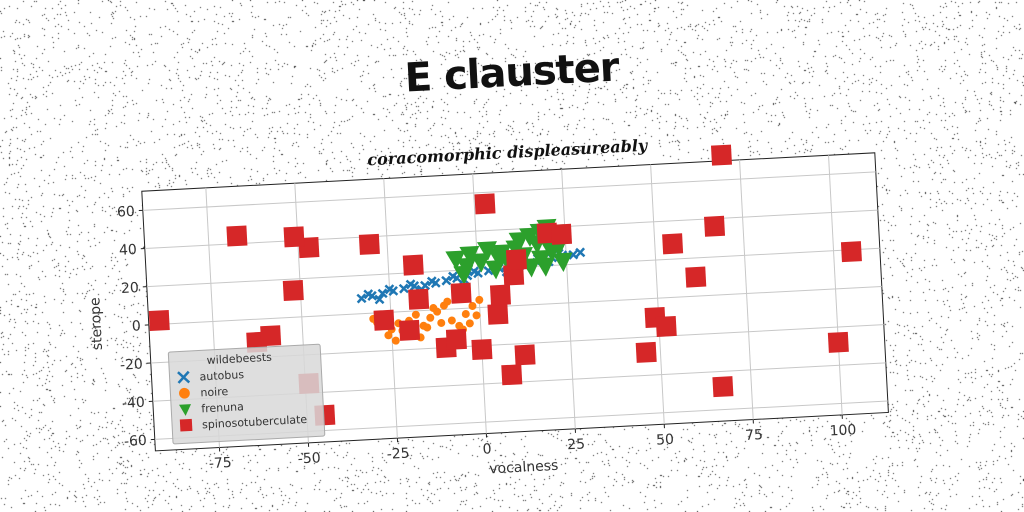 This screenshot has width=1024, height=512. I want to click on legend-marker-spinosotuberculate, so click(186, 425).